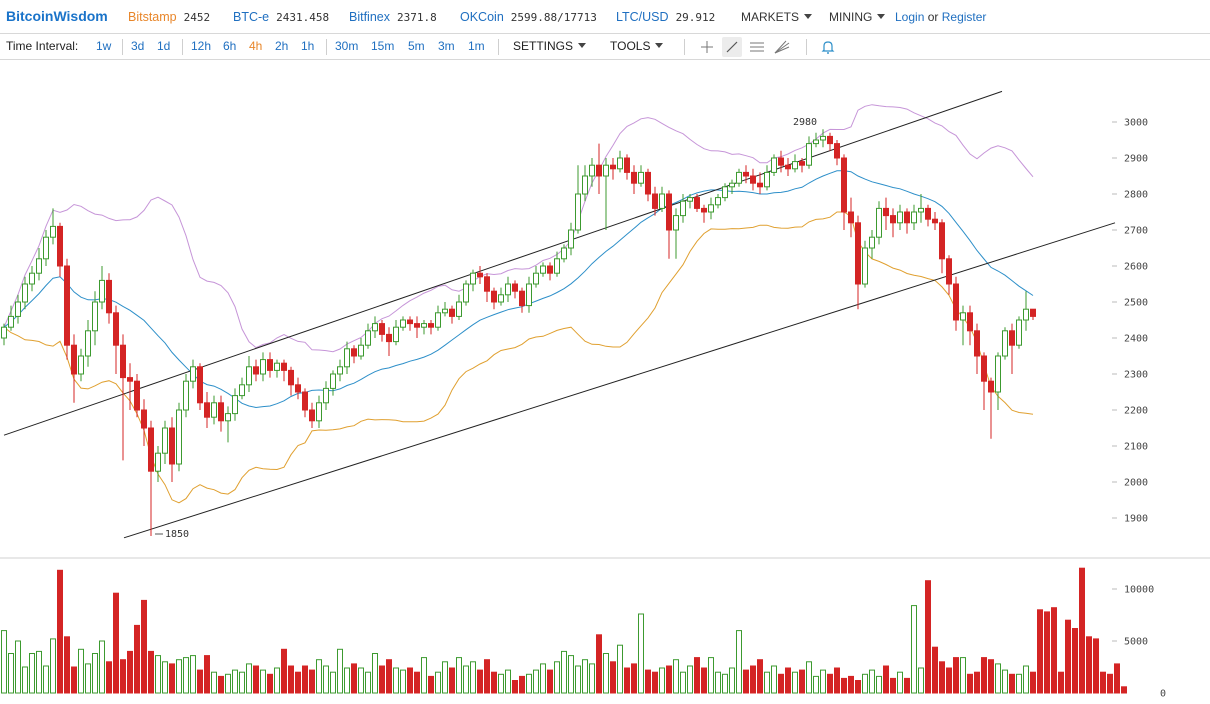 The image size is (1210, 704). I want to click on crosshair-icon, so click(707, 47).